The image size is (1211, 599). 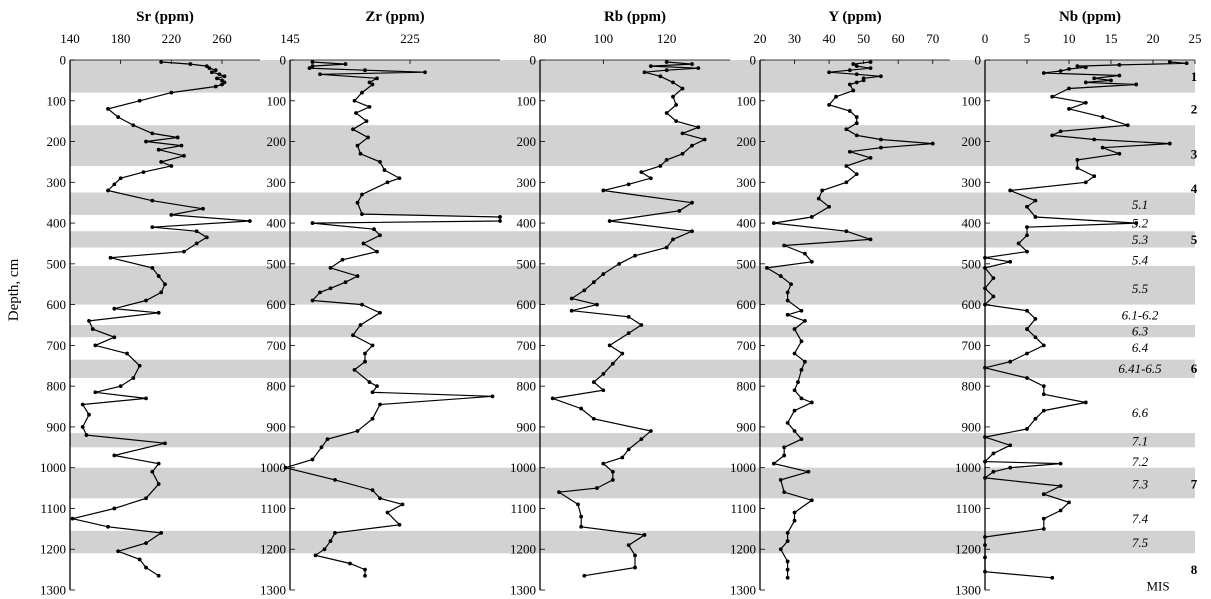 I want to click on mis-label: 5.1, so click(x=1140, y=204).